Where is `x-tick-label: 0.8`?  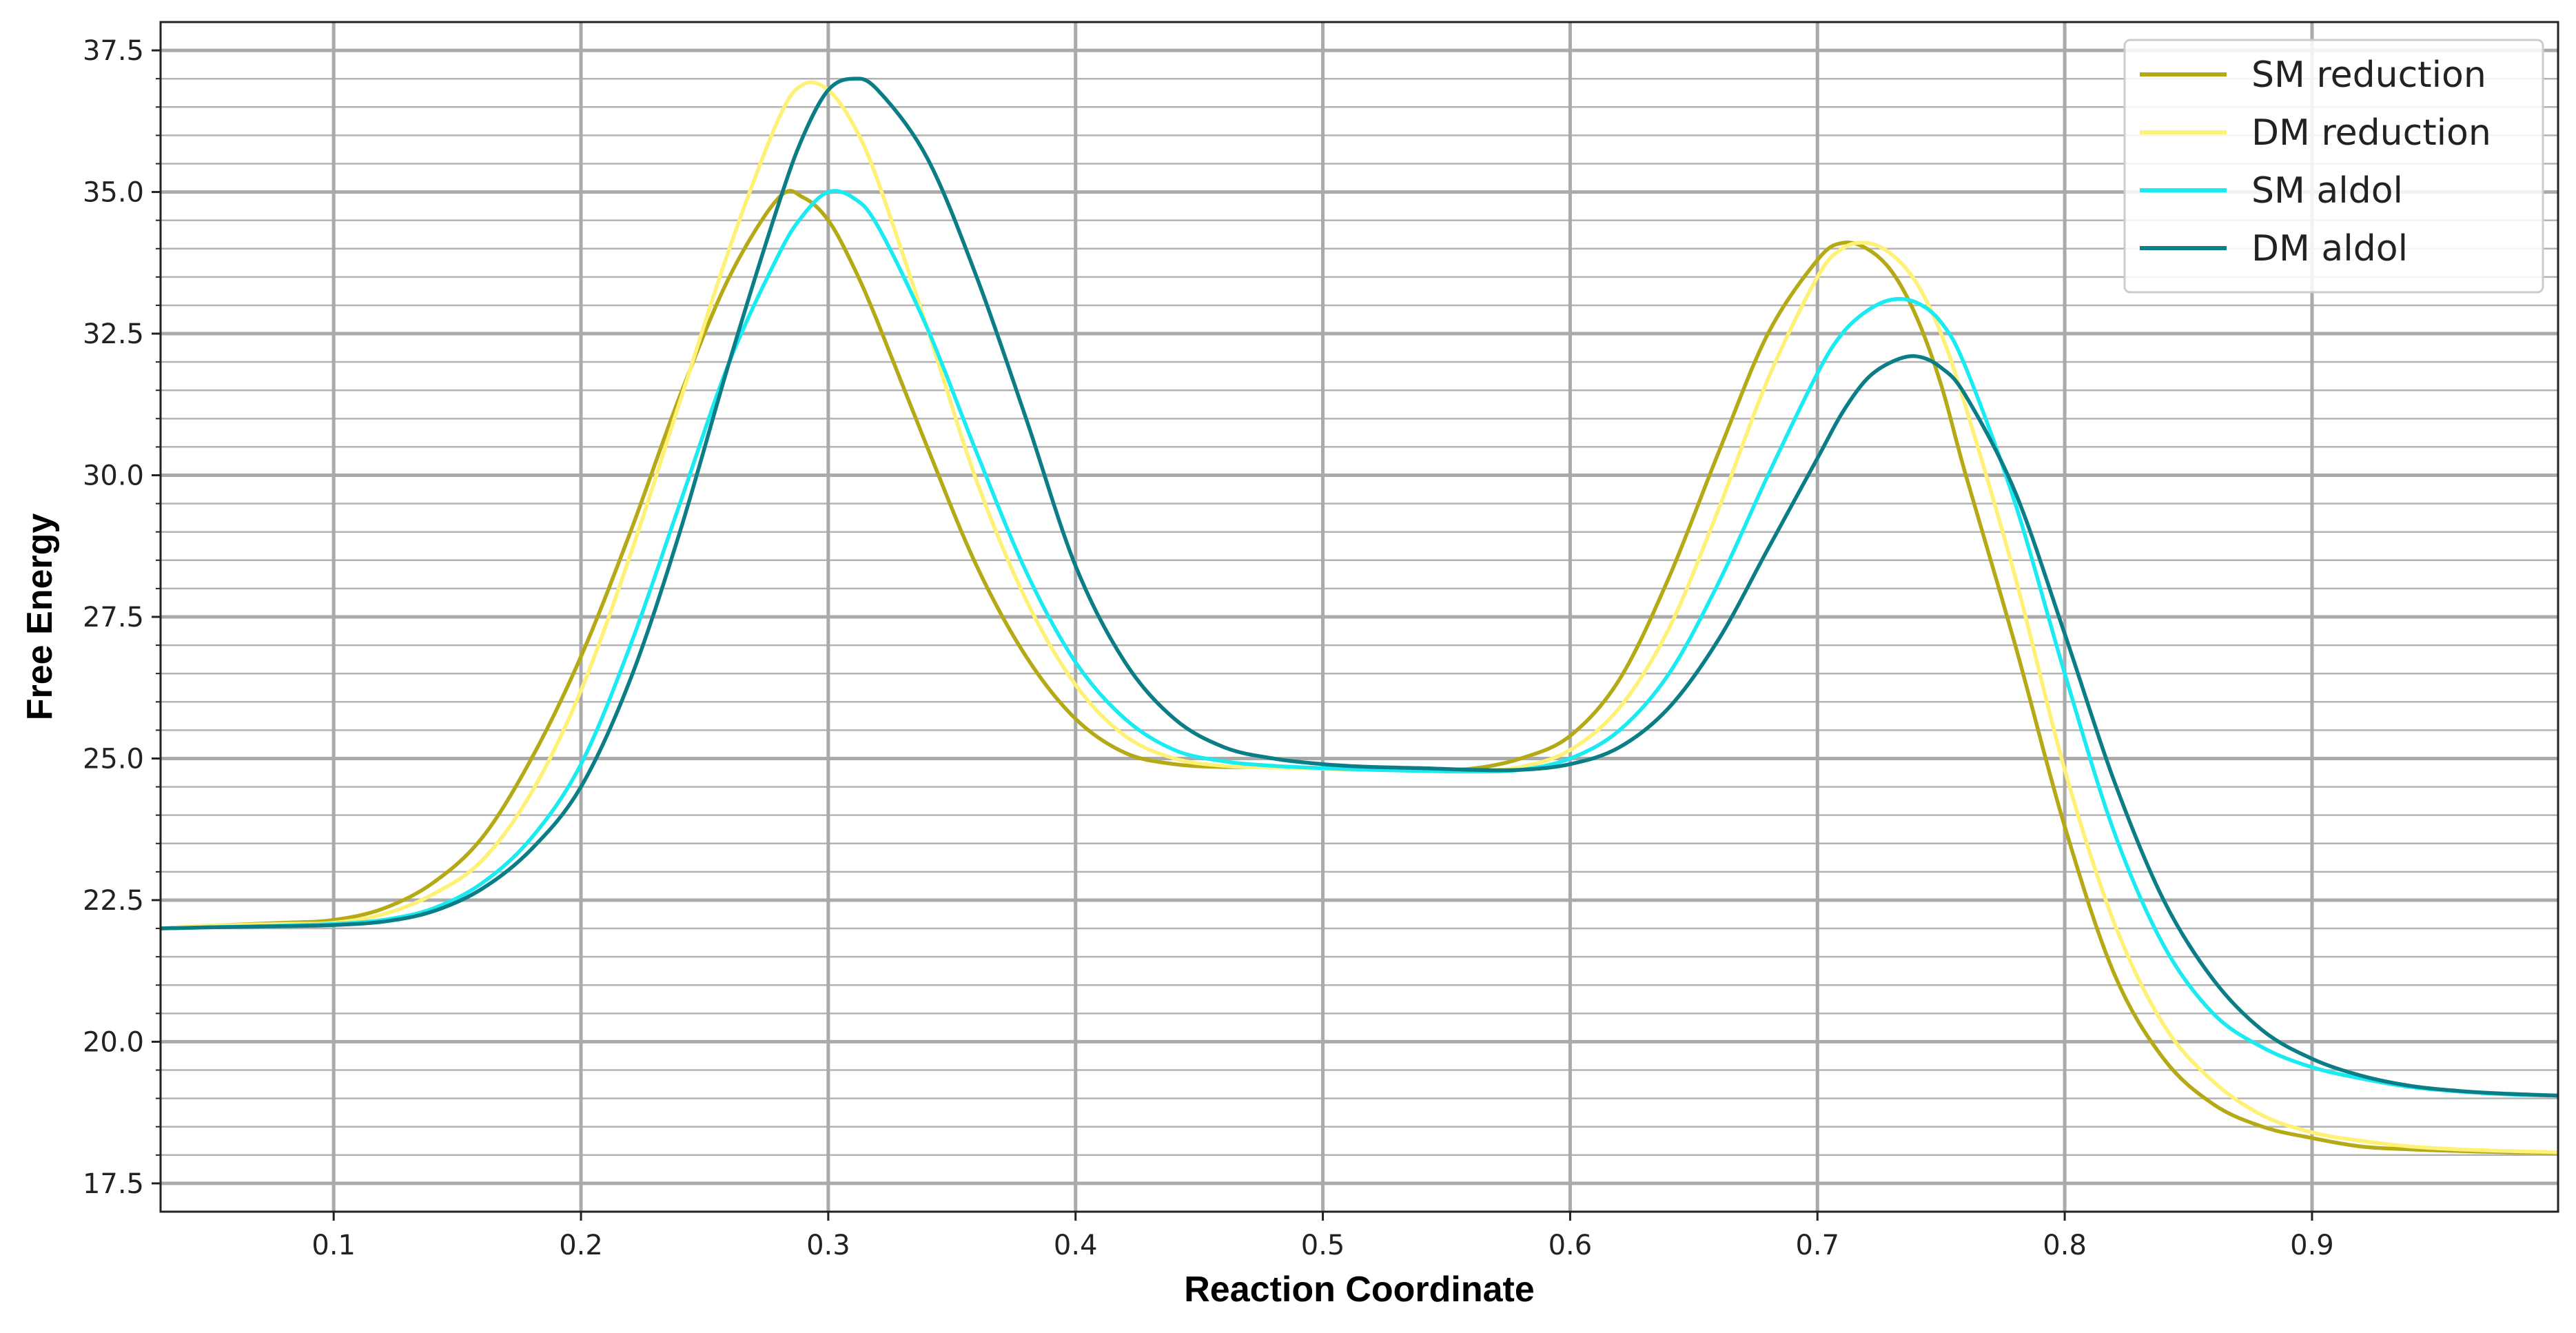 x-tick-label: 0.8 is located at coordinates (2065, 1245).